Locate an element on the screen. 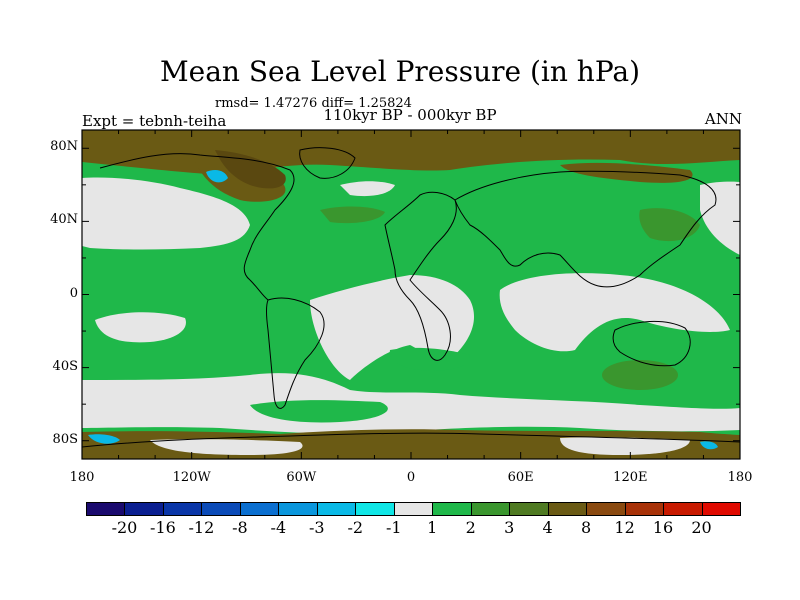 The height and width of the screenshot is (600, 800). field-hudson-low is located at coordinates (217, 176).